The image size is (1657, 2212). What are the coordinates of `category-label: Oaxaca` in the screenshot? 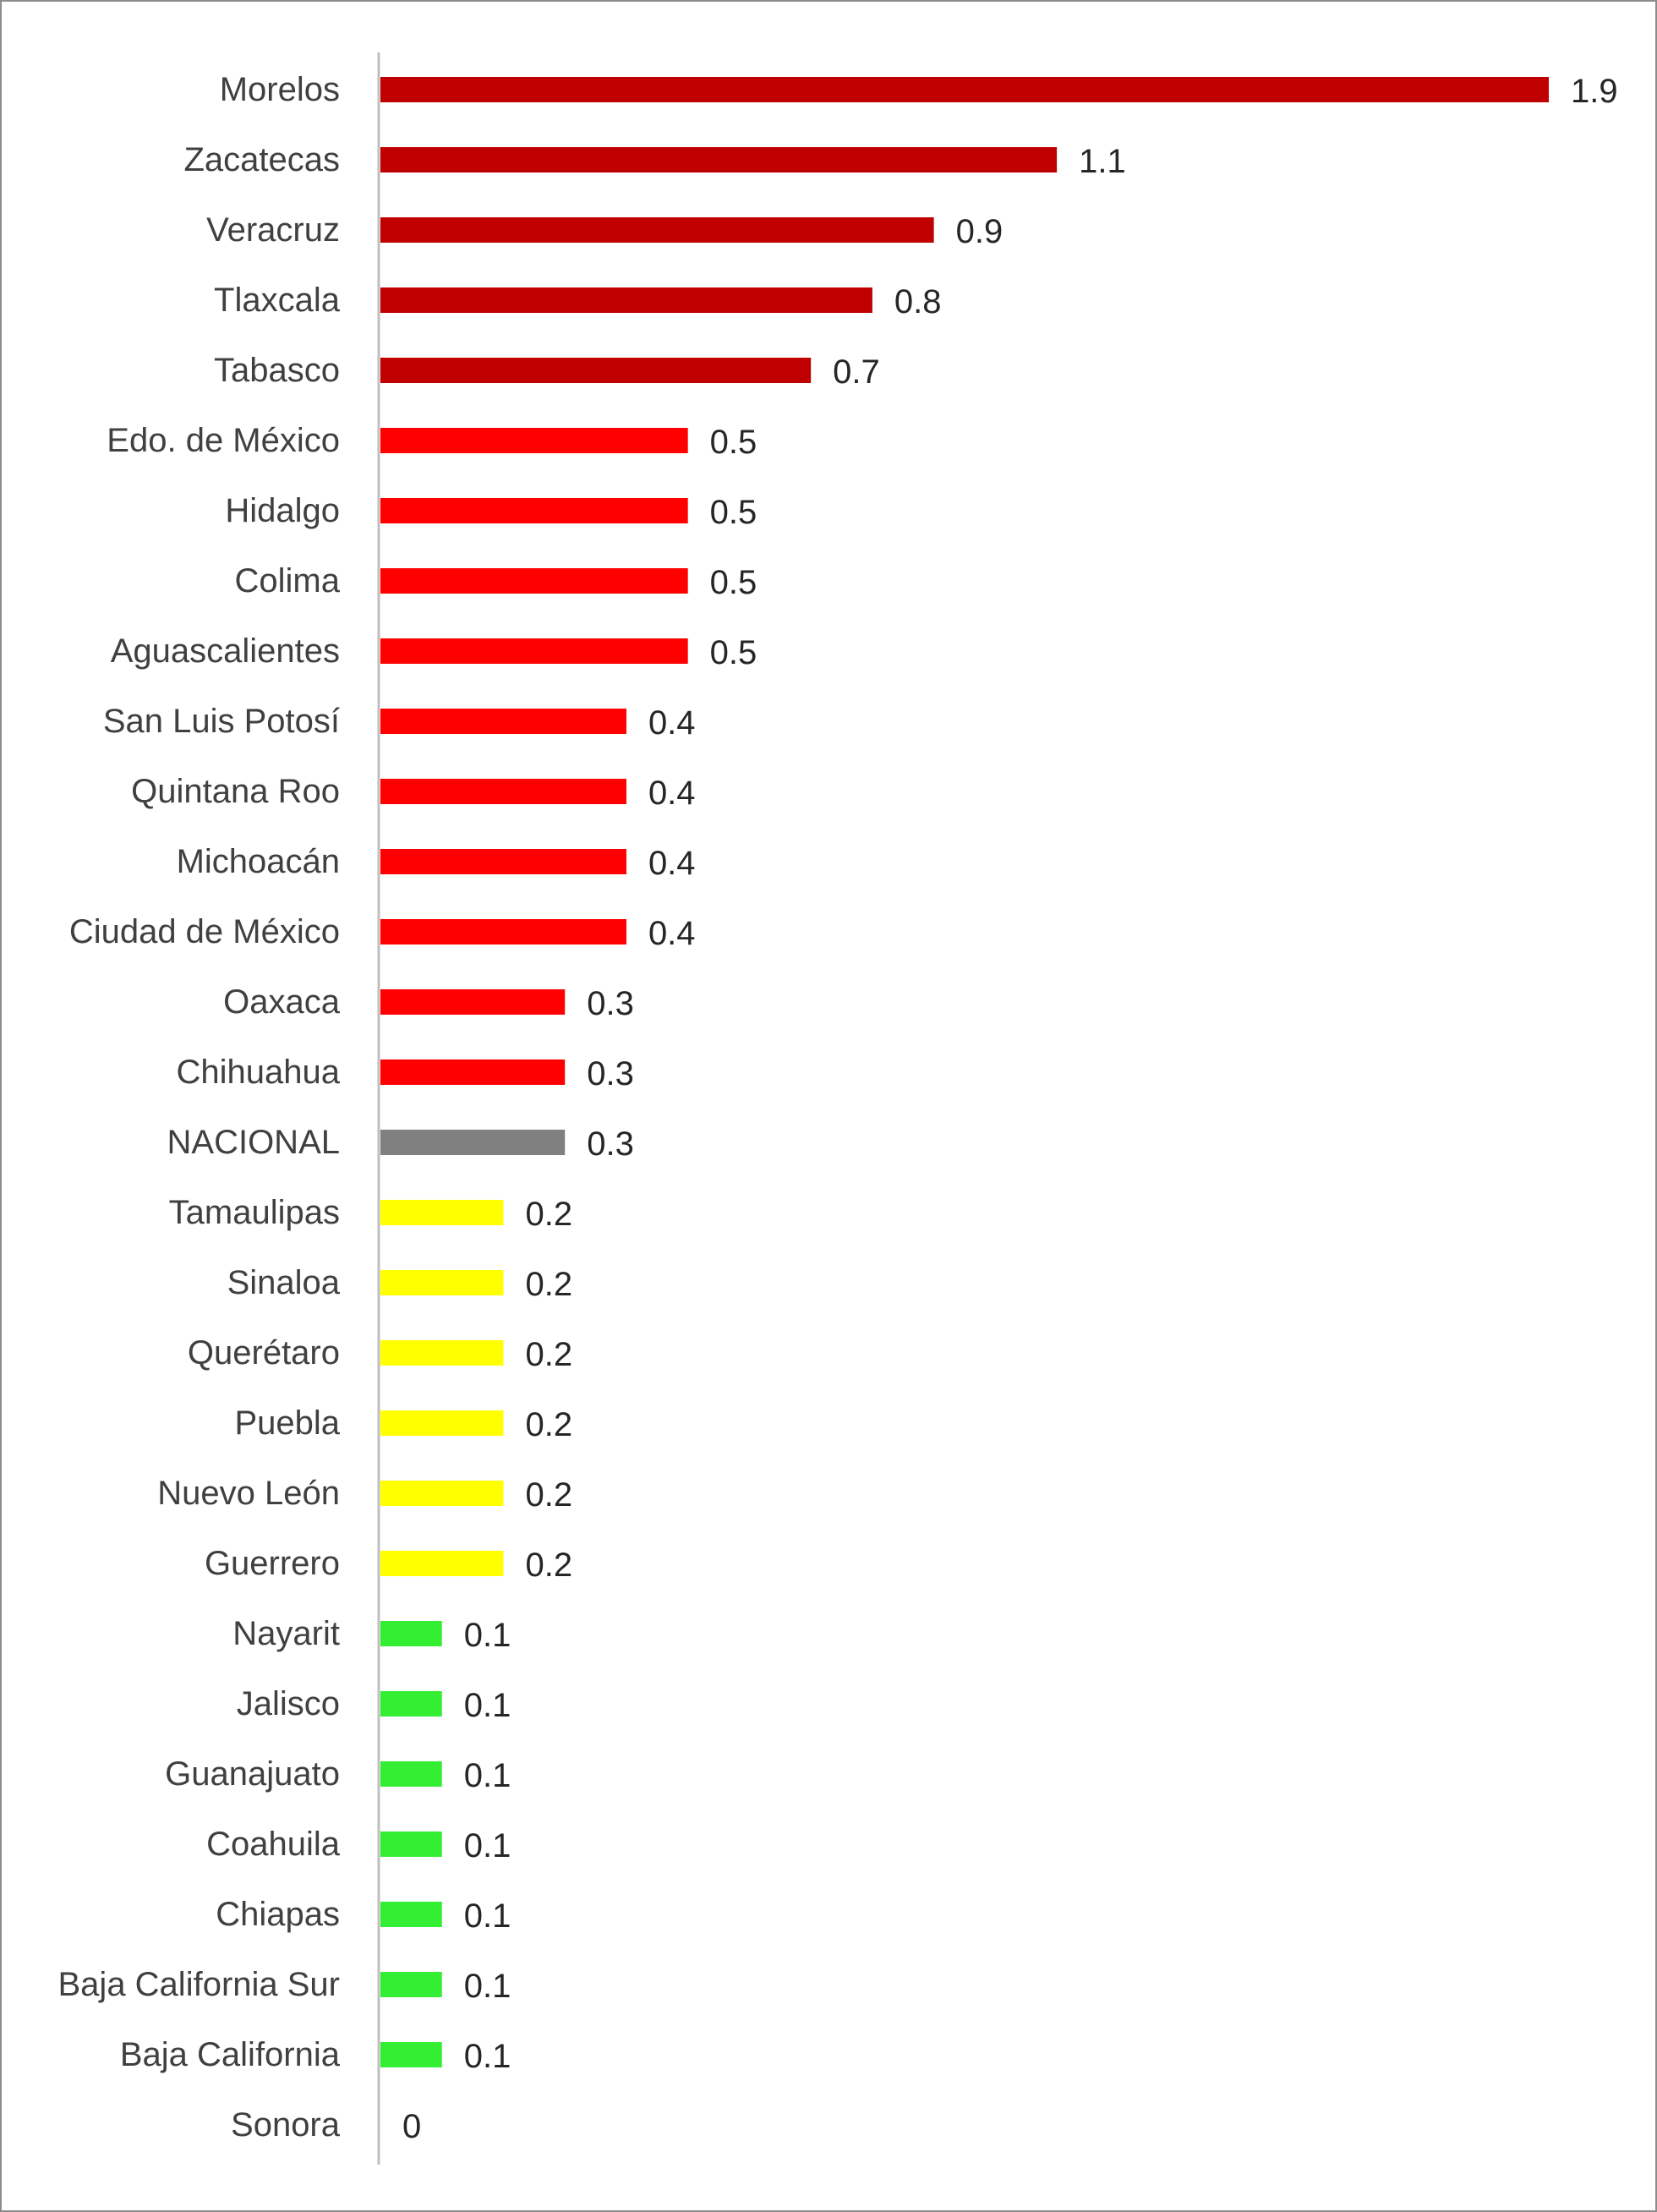 It's located at (282, 1002).